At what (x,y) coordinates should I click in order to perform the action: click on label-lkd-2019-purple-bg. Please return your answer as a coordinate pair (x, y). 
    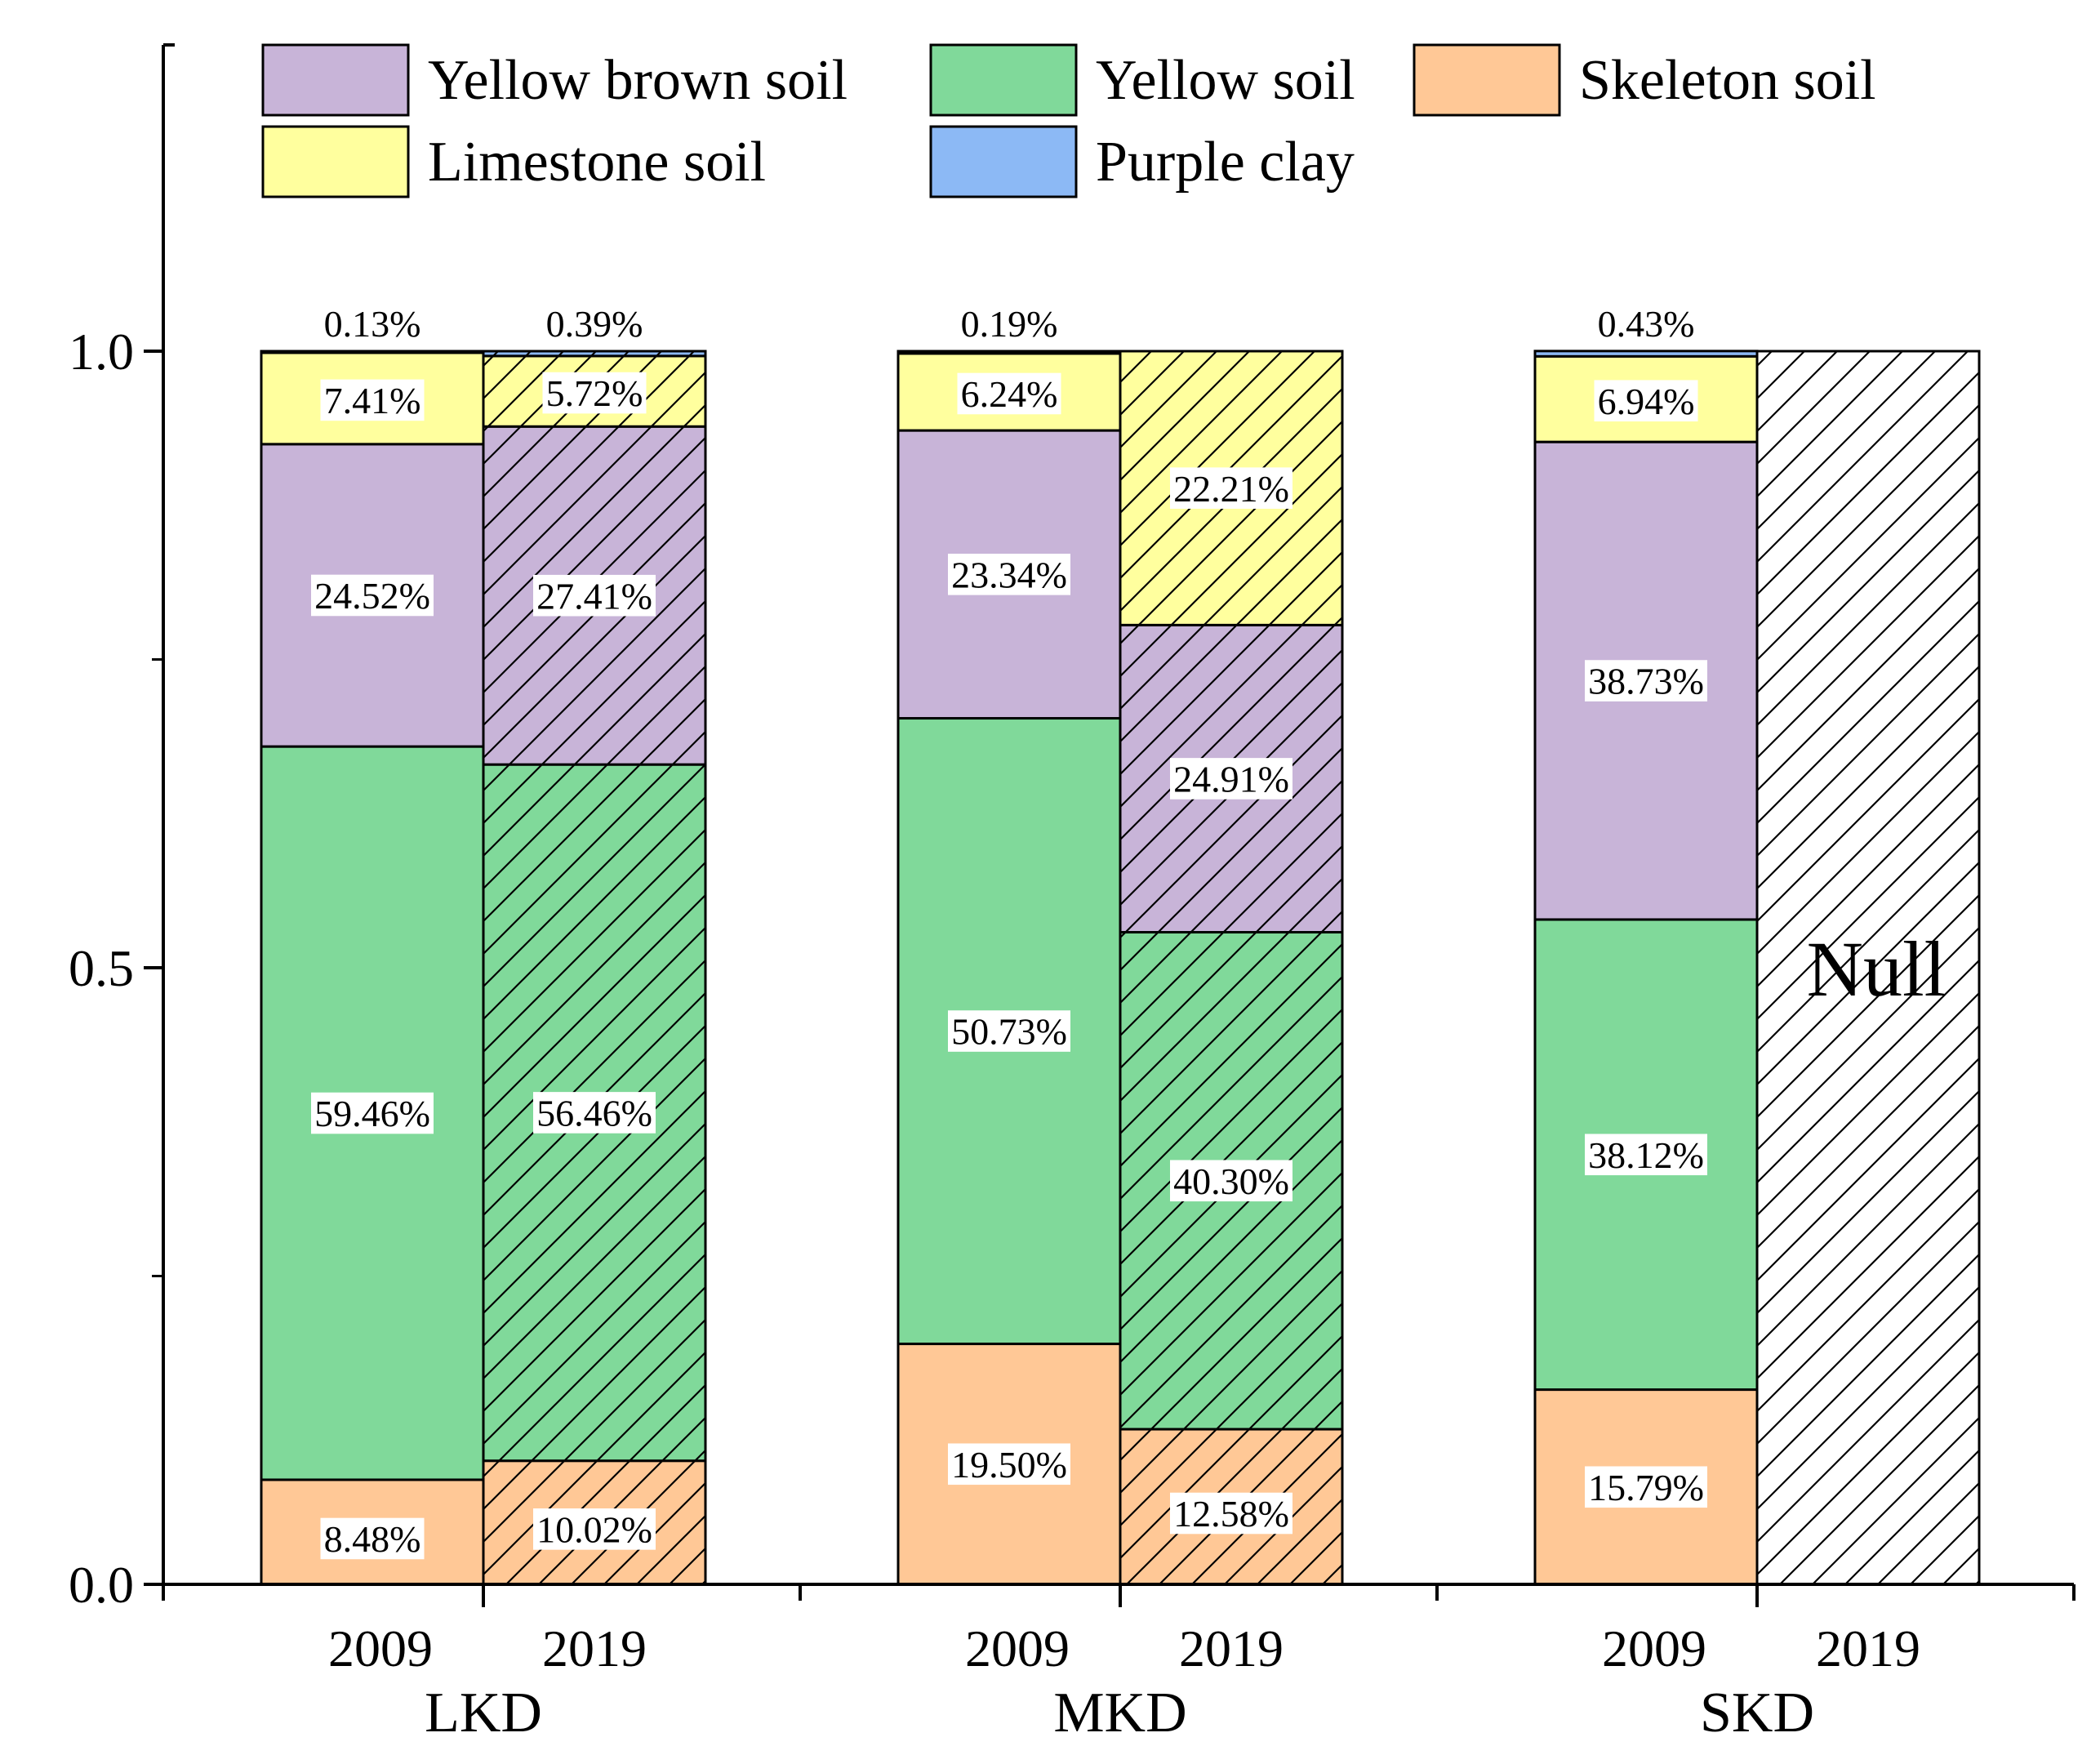
    Looking at the image, I should click on (594, 323).